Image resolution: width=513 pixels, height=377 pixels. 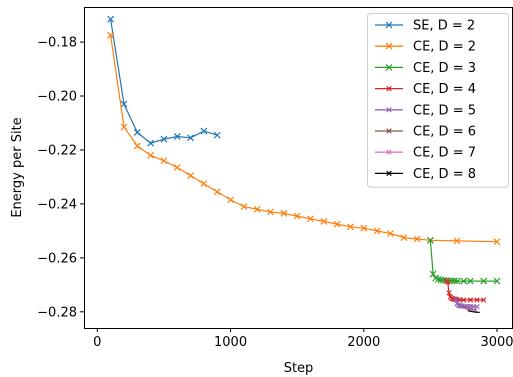 I want to click on legend-label: CE, D = 2, so click(x=444, y=47).